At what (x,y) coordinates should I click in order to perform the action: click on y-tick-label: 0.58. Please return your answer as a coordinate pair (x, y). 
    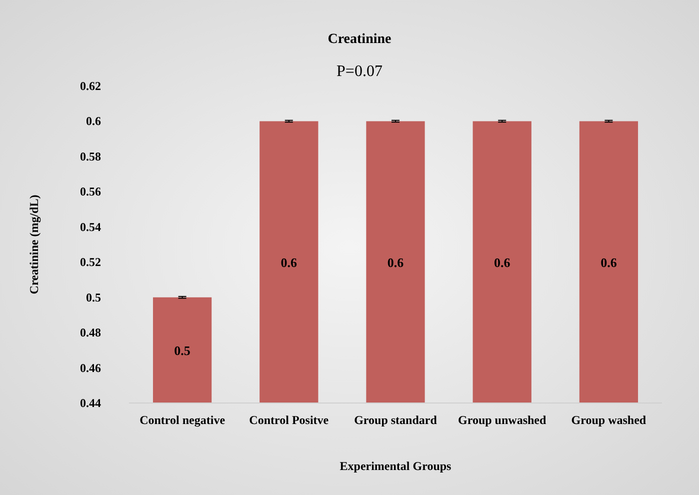
    Looking at the image, I should click on (90, 156).